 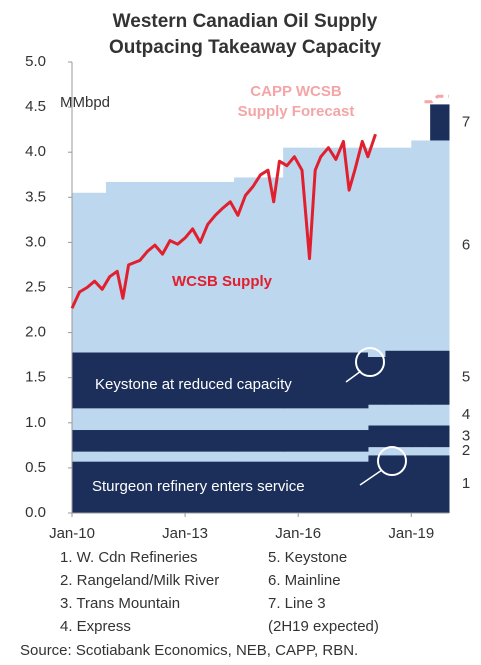 I want to click on annotation: Sturgeon refinery enters service, so click(x=198, y=486).